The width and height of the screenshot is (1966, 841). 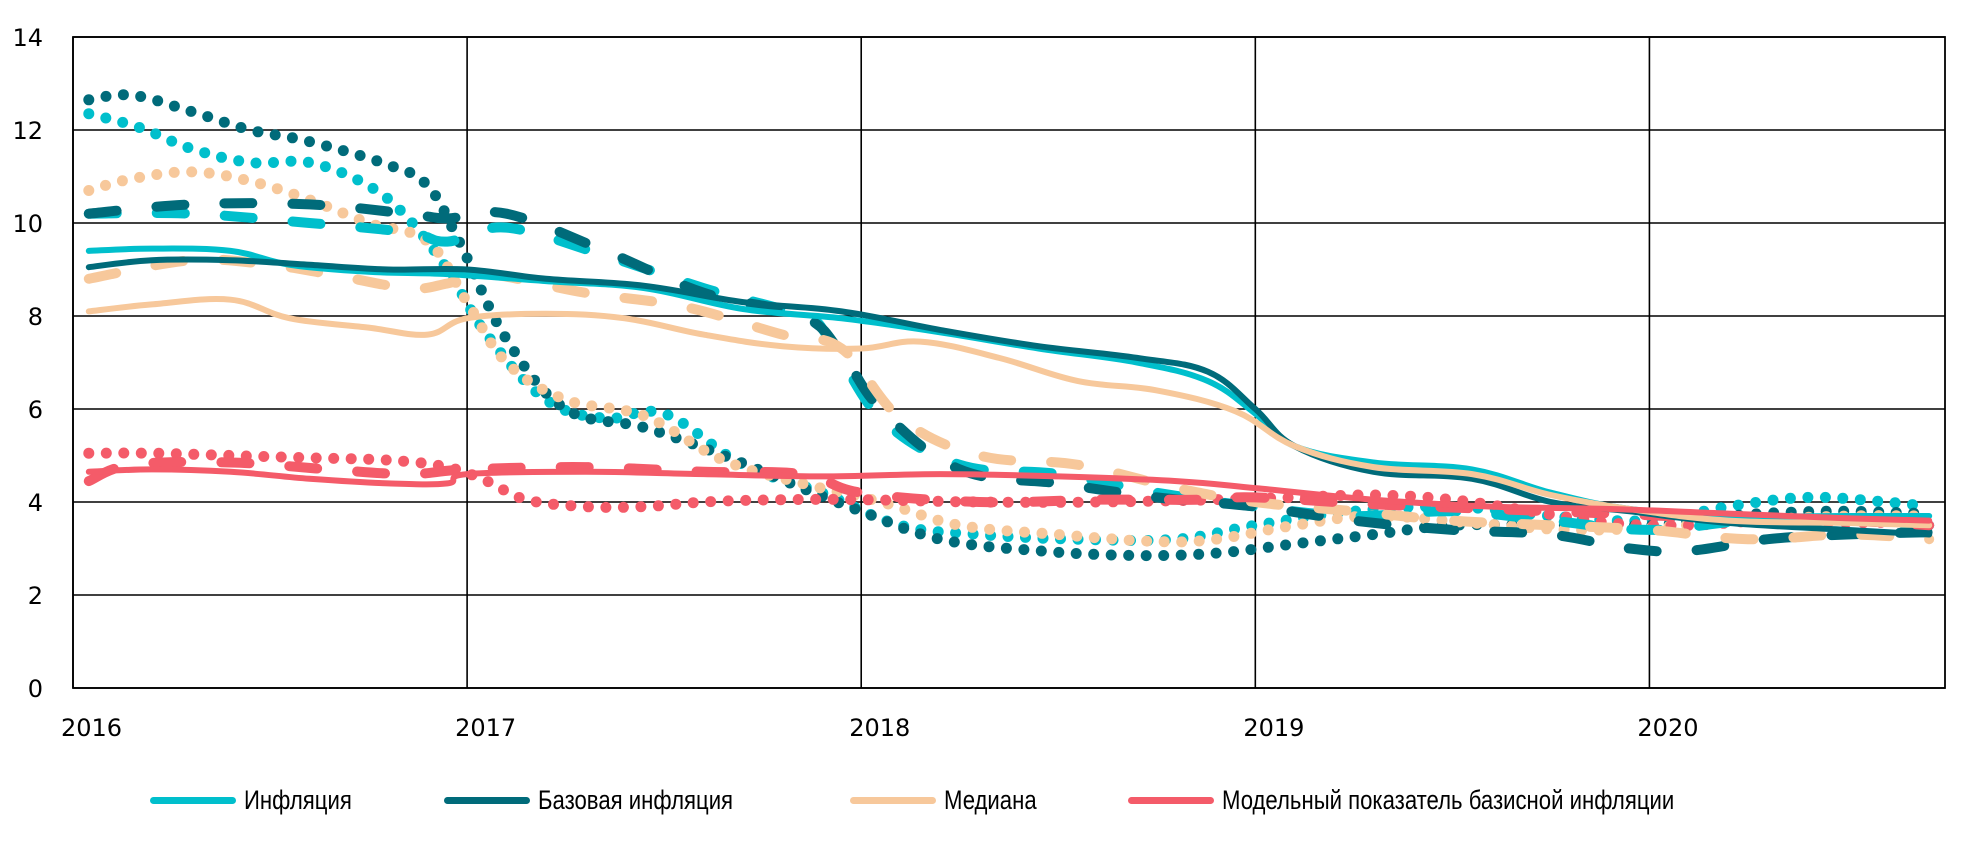 What do you see at coordinates (35, 689) in the screenshot?
I see `y-tick-label: 0` at bounding box center [35, 689].